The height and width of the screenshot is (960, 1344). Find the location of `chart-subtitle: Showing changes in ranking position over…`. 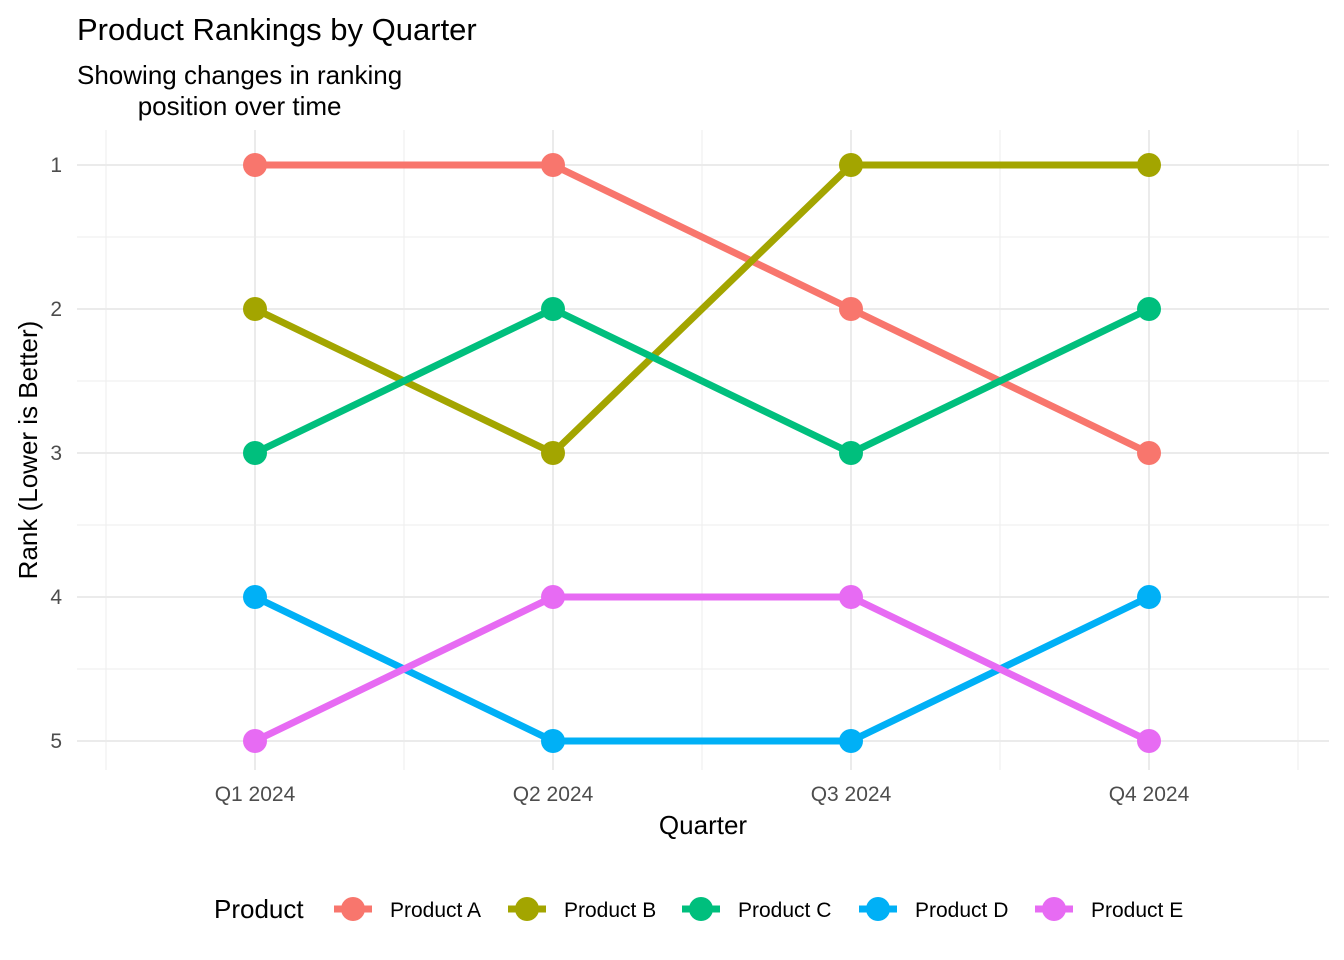

chart-subtitle: Showing changes in ranking position over… is located at coordinates (239, 91).